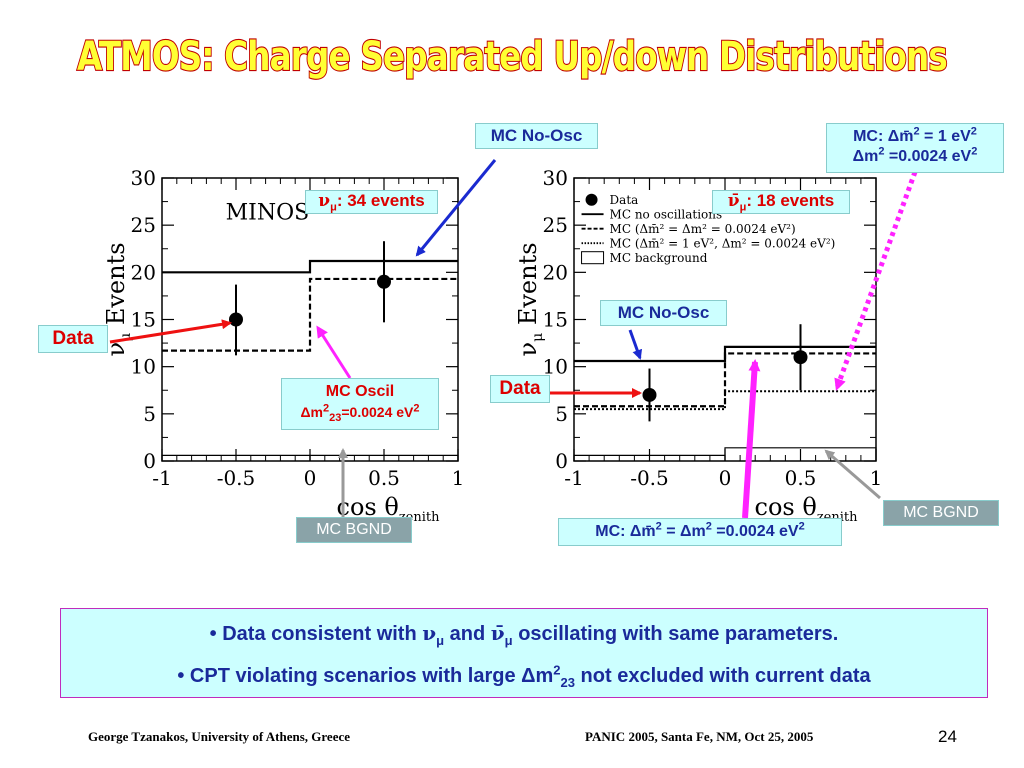 The width and height of the screenshot is (1024, 768). I want to click on mc-no-osc-label-top: MC No-Osc, so click(536, 136).